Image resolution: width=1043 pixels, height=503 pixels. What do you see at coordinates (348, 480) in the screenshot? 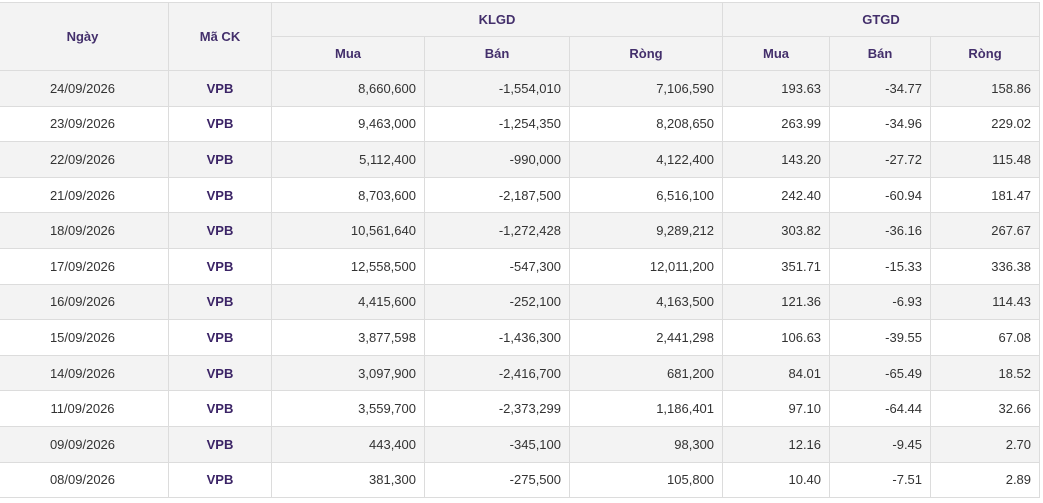
I see `cell-volume-buy: 381,300` at bounding box center [348, 480].